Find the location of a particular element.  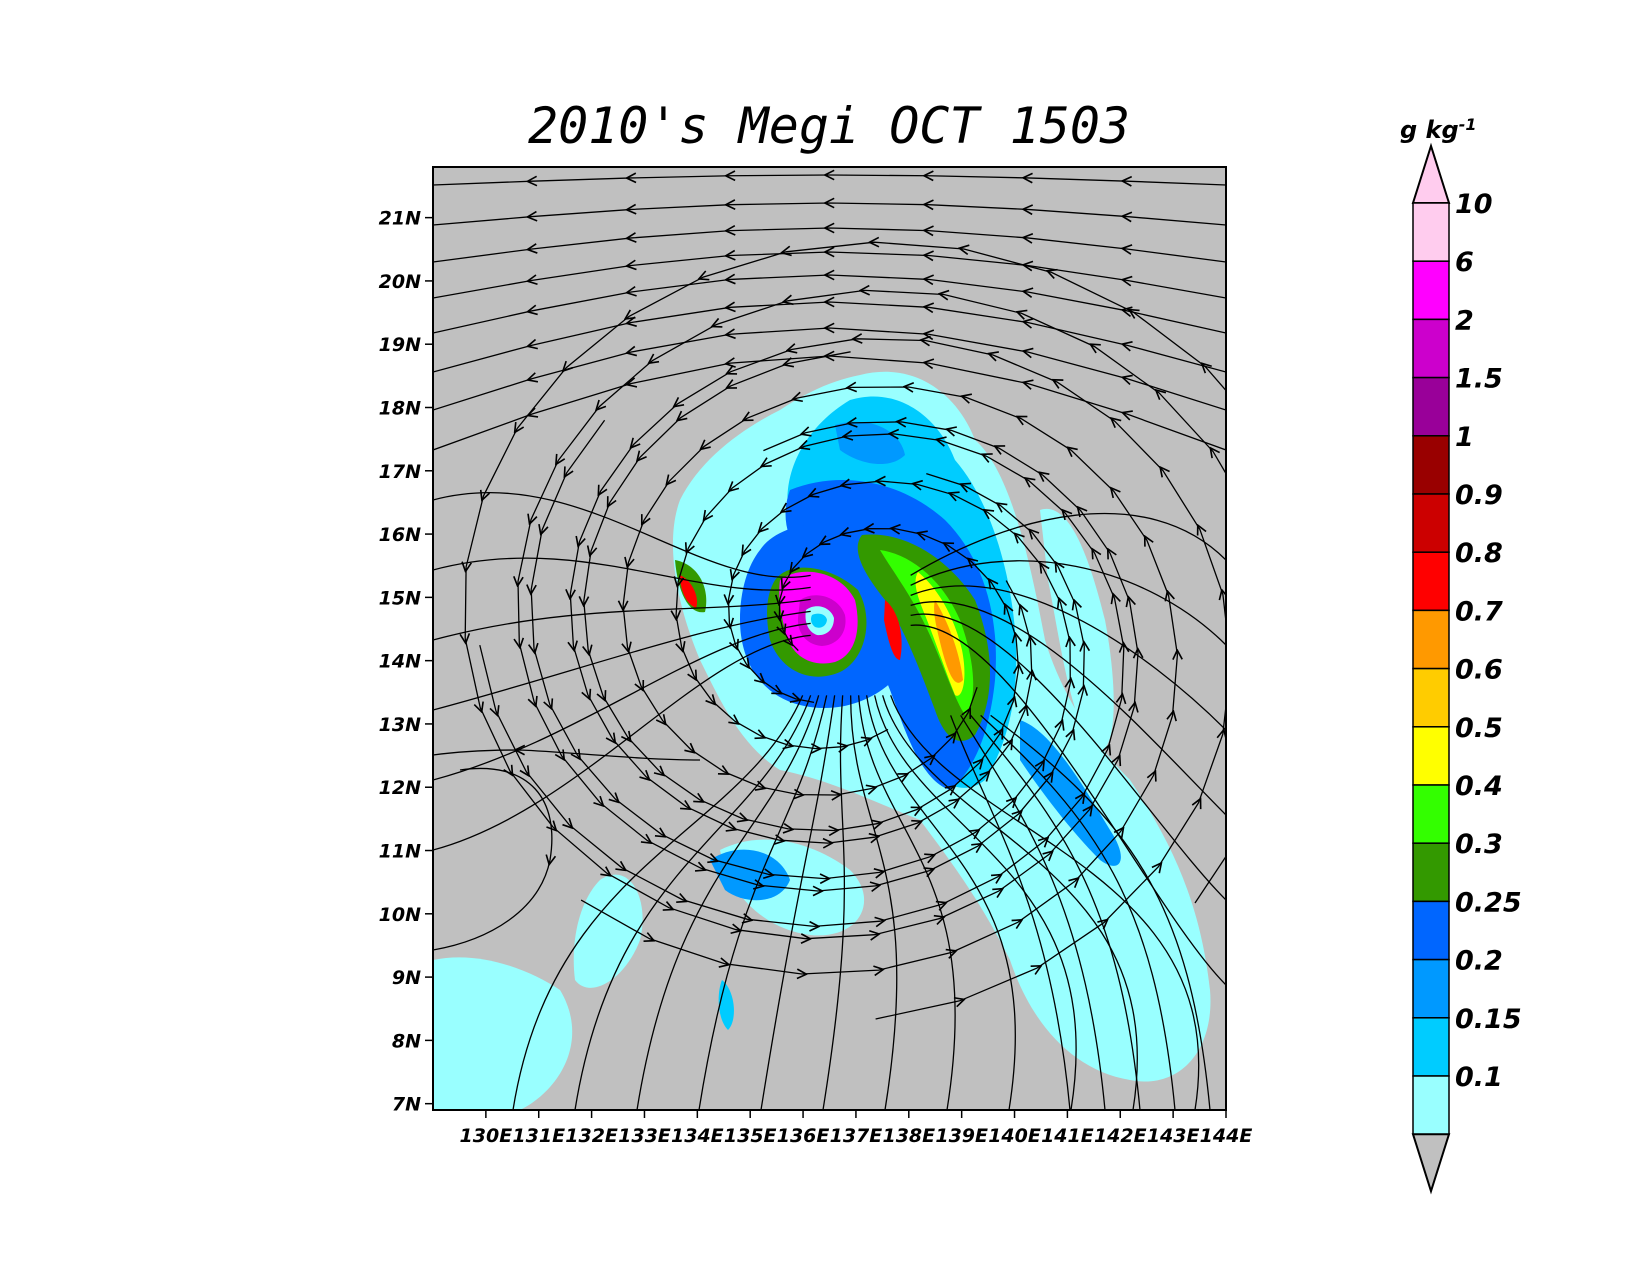

colorbar-bottom-triangle is located at coordinates (1431, 1164).